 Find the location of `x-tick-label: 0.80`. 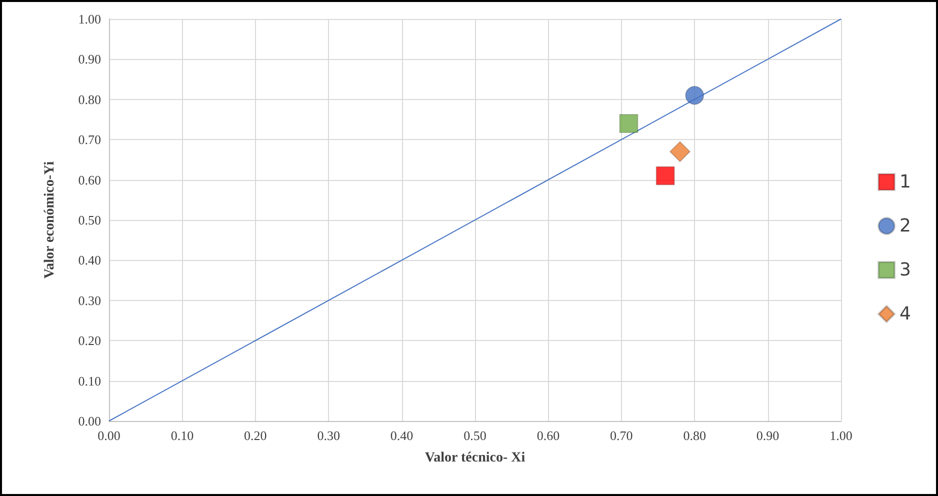

x-tick-label: 0.80 is located at coordinates (694, 435).